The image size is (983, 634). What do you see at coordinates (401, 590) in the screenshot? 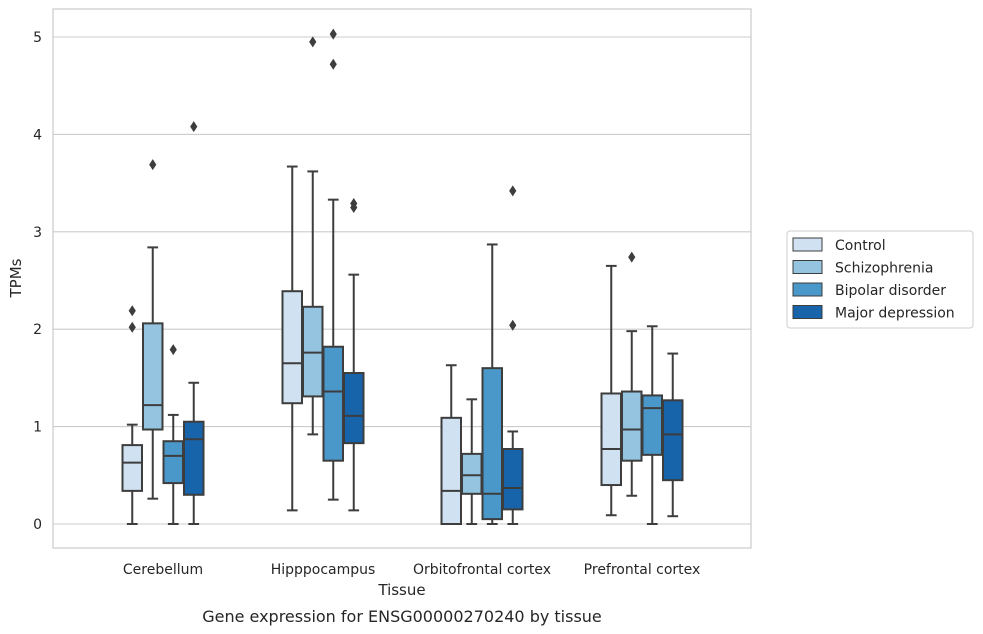
I see `x-axis-title: Tissue` at bounding box center [401, 590].